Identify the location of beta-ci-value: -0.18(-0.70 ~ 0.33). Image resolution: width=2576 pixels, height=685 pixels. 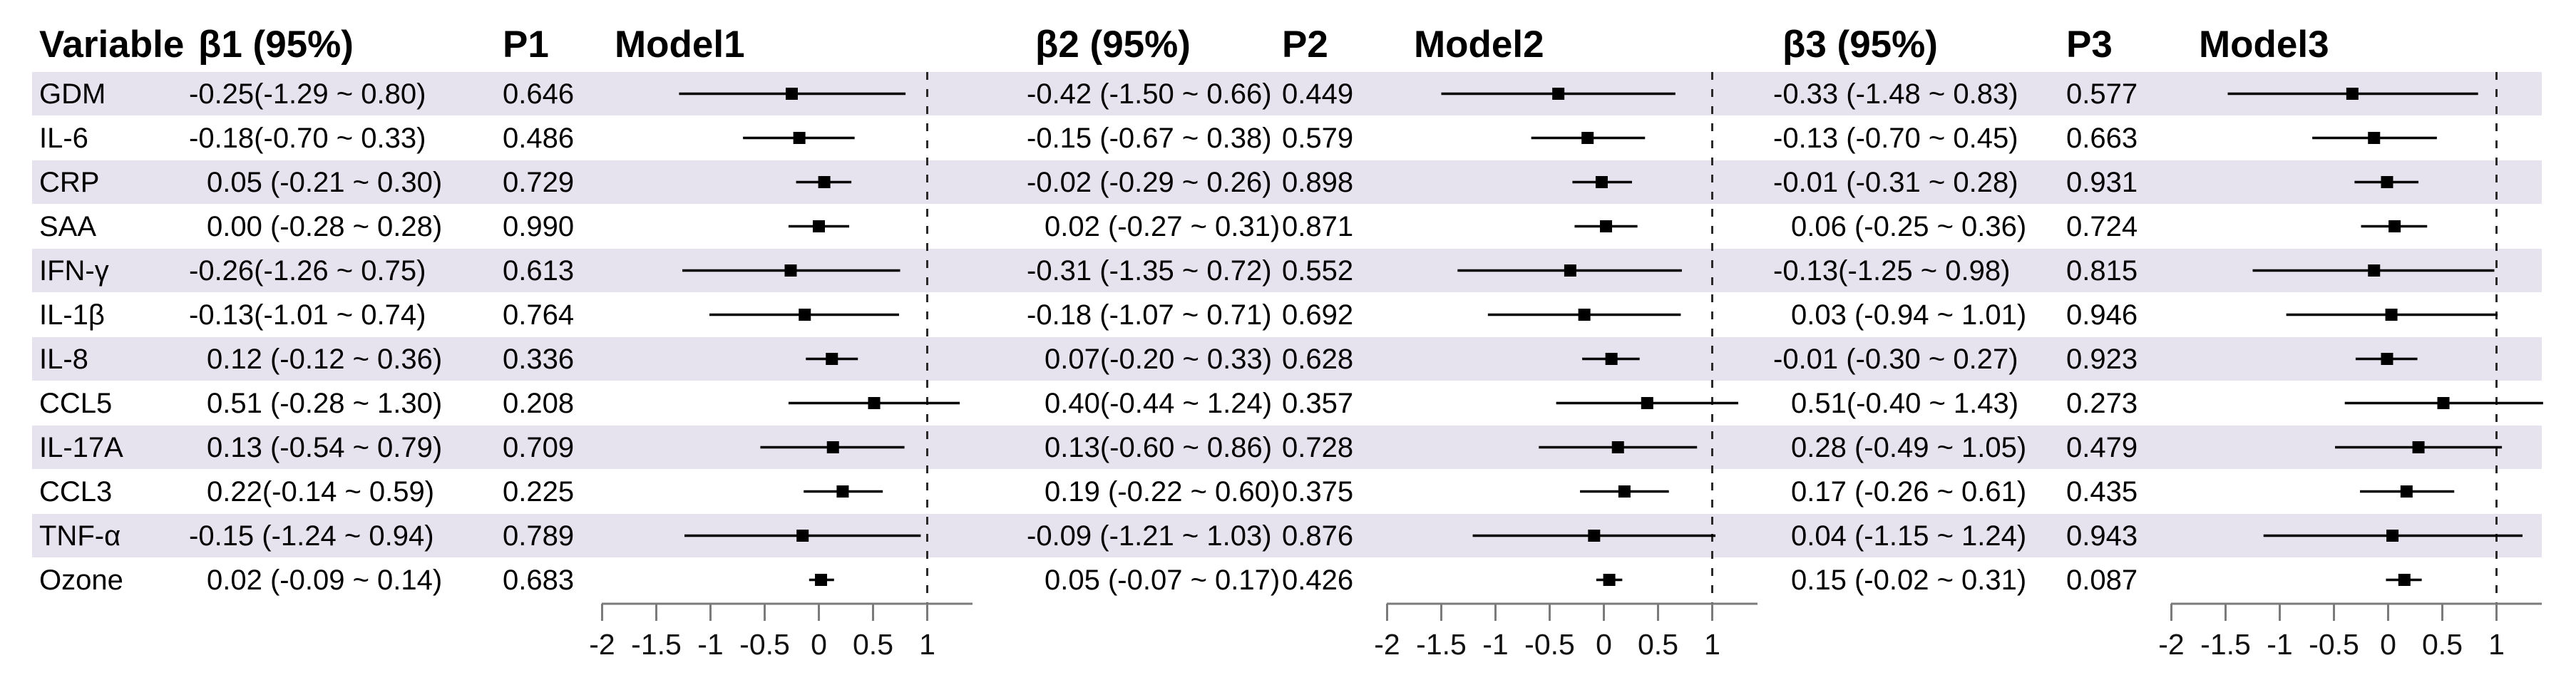
(307, 138).